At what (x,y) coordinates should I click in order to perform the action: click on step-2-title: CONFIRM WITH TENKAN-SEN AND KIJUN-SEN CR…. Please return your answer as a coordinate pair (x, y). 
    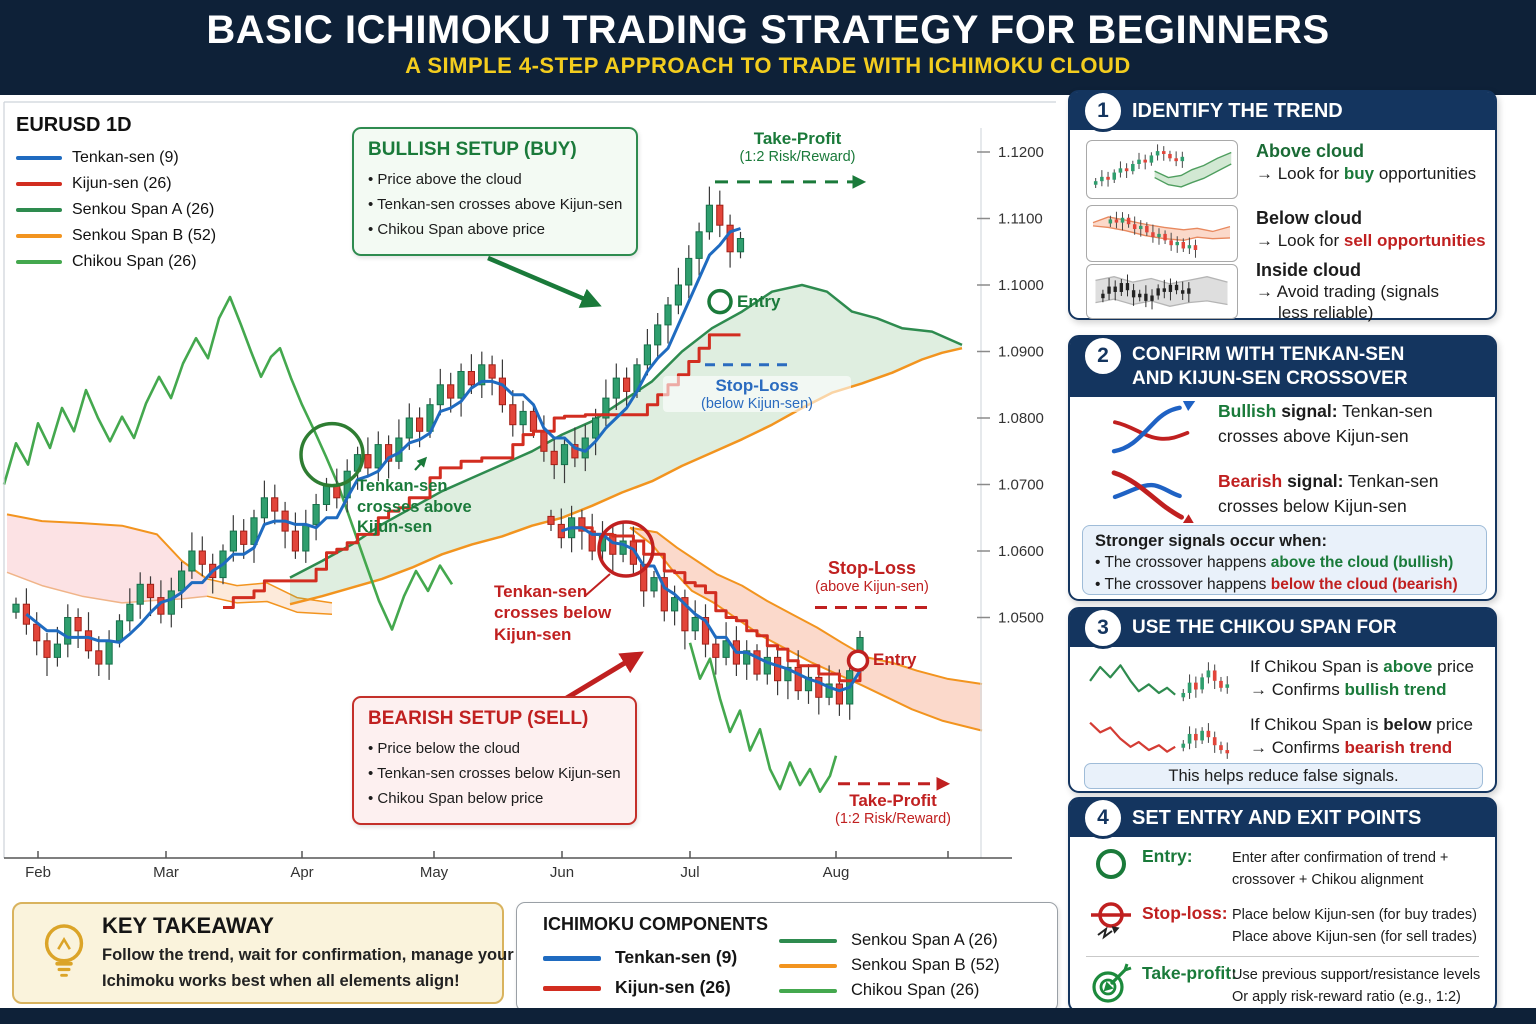
    Looking at the image, I should click on (1282, 367).